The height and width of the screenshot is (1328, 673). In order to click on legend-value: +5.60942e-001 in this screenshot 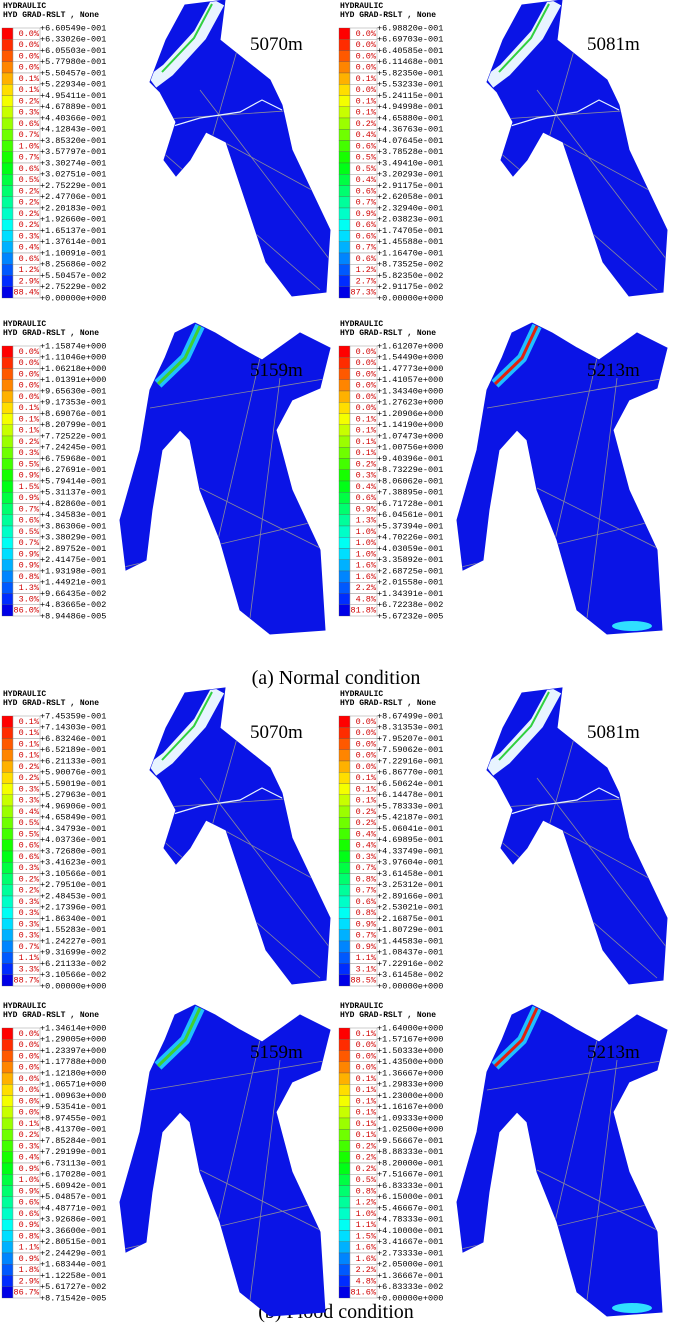, I will do `click(73, 1186)`.